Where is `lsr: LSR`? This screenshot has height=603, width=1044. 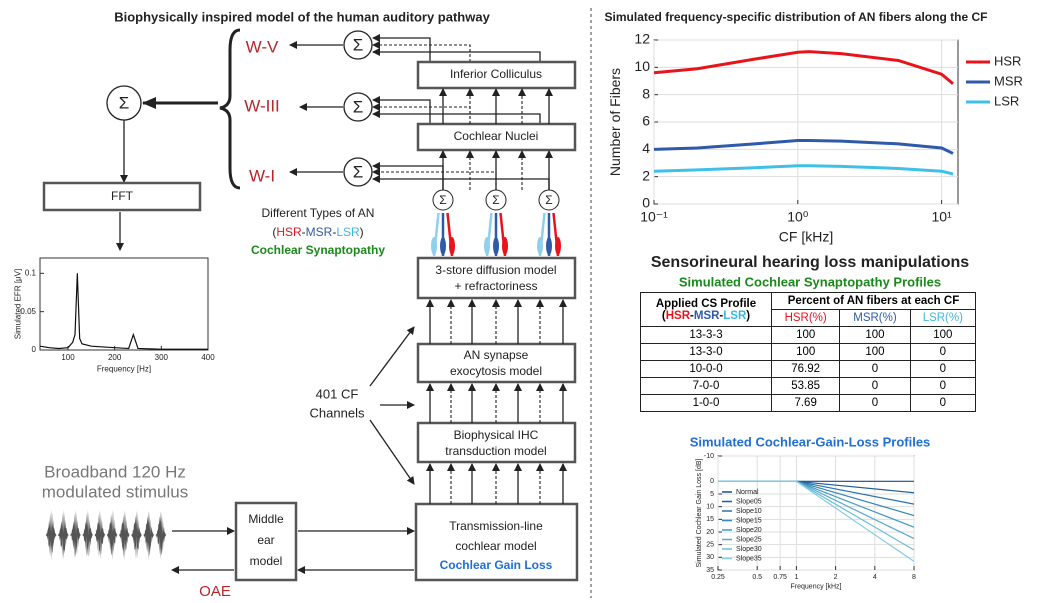
lsr: LSR is located at coordinates (348, 232).